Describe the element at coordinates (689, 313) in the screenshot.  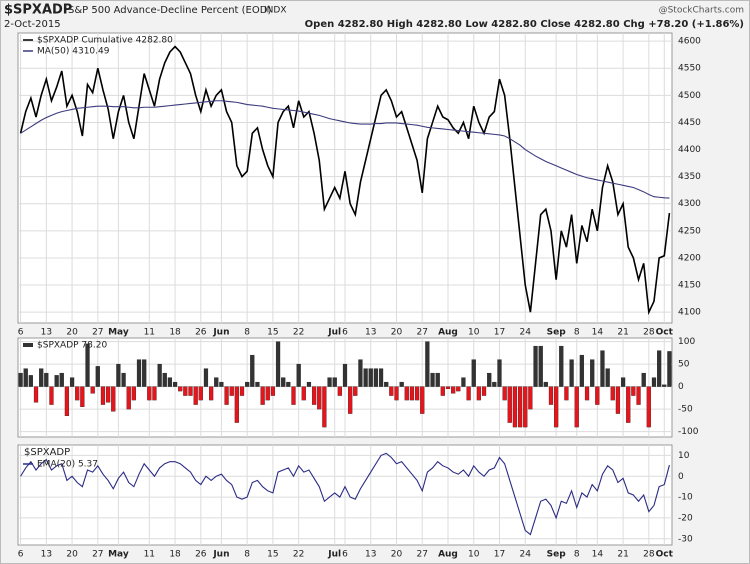
I see `y-tick-label: 4100` at that location.